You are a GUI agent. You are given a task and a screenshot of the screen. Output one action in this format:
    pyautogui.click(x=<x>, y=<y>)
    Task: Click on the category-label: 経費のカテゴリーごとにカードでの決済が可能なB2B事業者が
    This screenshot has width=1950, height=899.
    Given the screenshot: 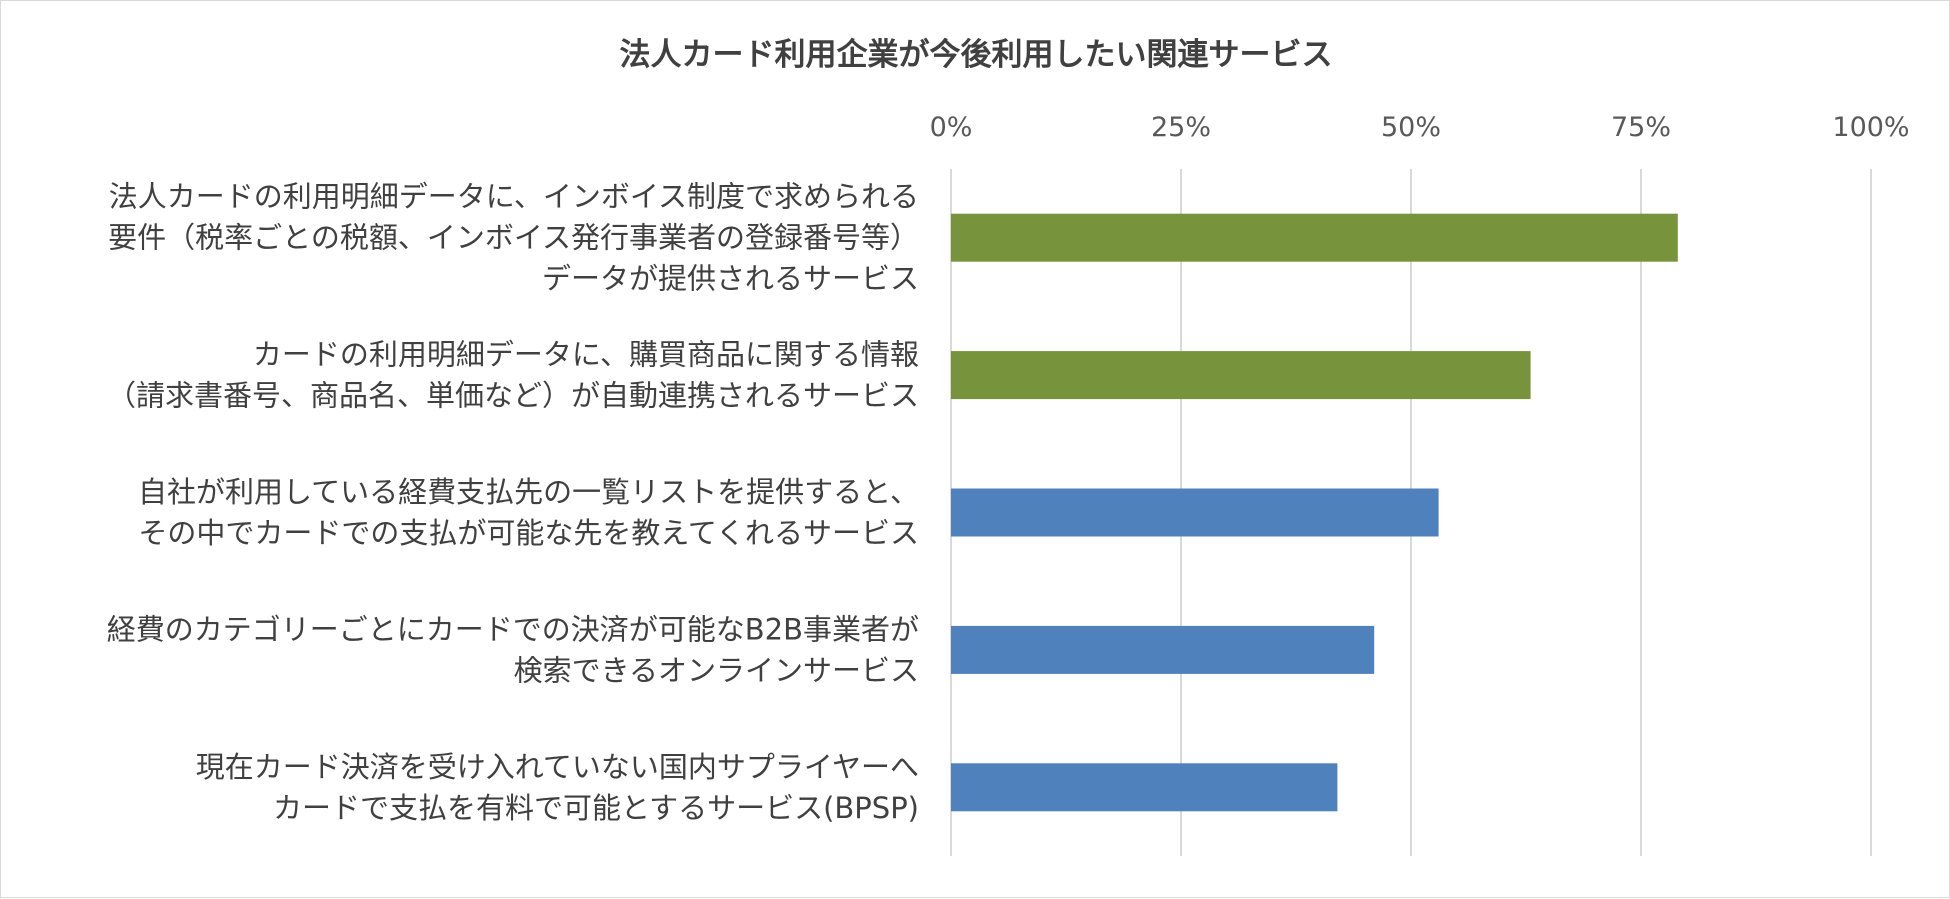 What is the action you would take?
    pyautogui.click(x=513, y=629)
    